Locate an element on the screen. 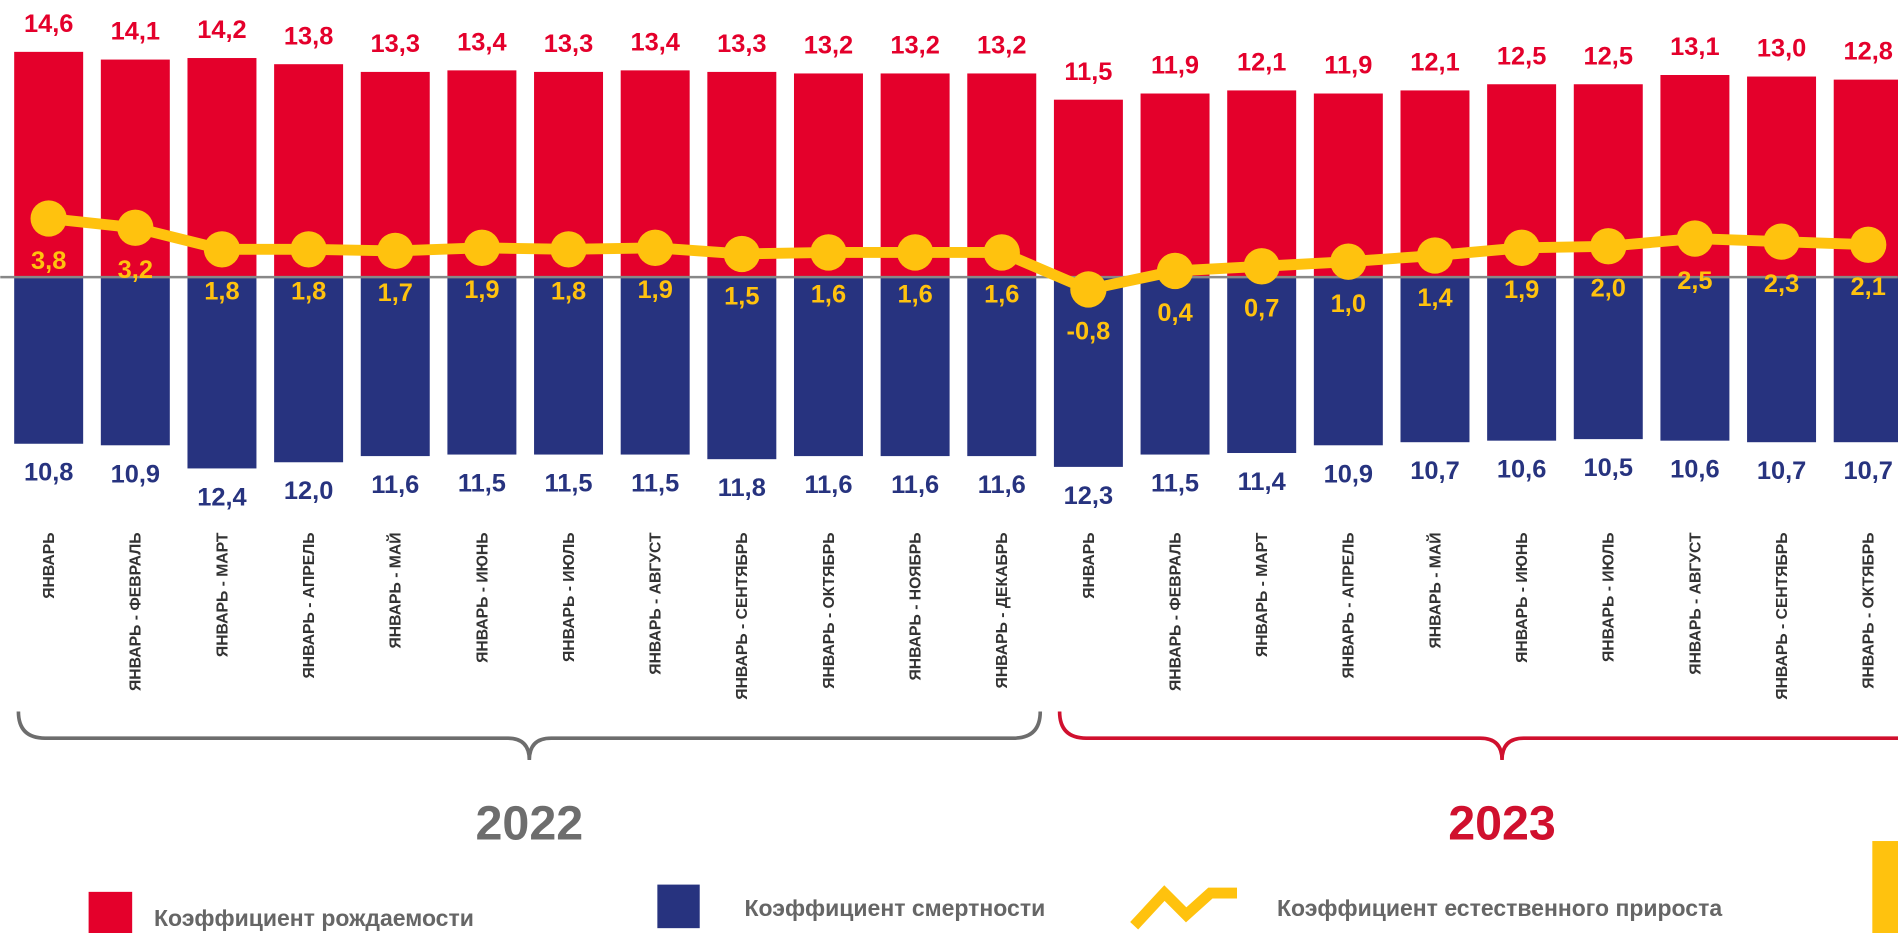  data-label: 14,2 is located at coordinates (221, 30).